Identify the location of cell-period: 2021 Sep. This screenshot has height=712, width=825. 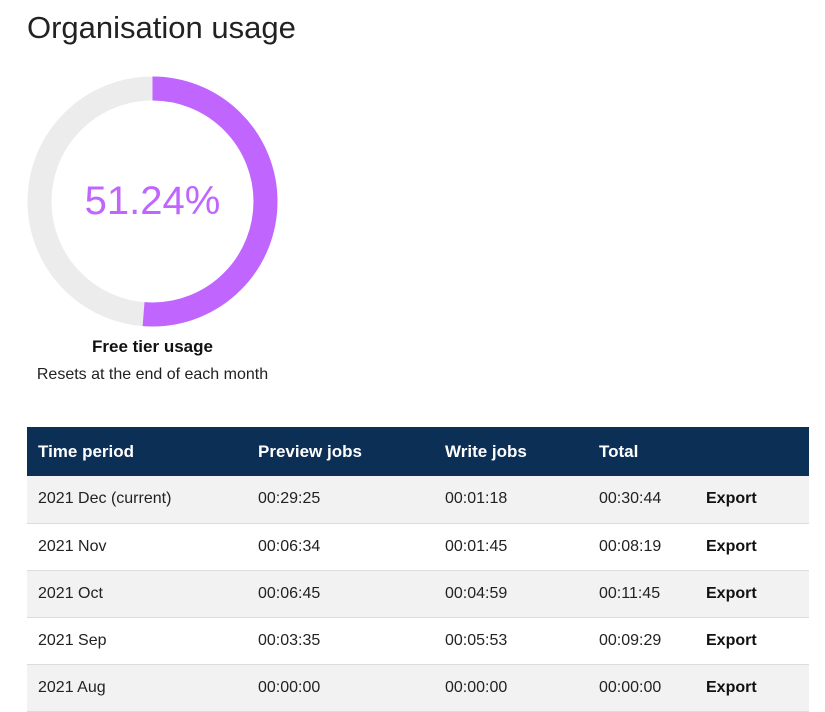
(72, 640).